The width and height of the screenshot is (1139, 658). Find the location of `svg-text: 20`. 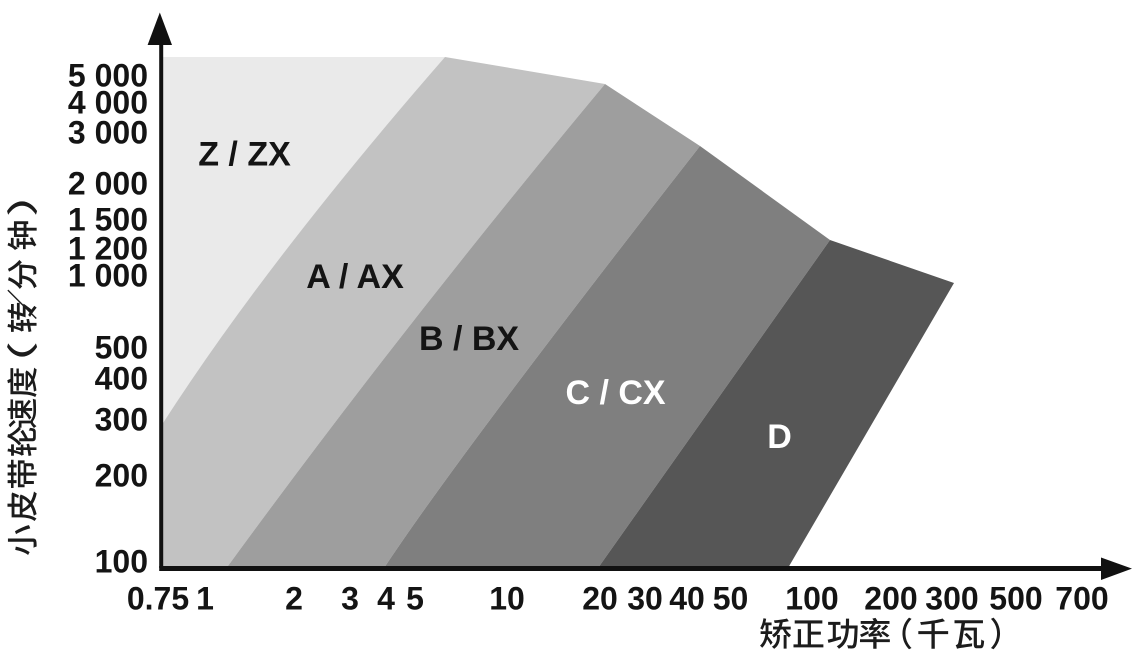

svg-text: 20 is located at coordinates (600, 599).